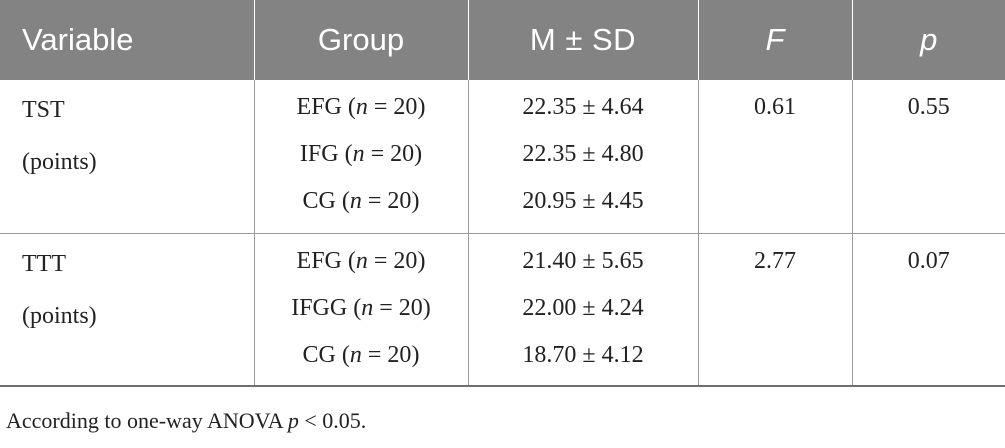  What do you see at coordinates (583, 260) in the screenshot?
I see `mean-sd-value: 21.40 ± 5.65` at bounding box center [583, 260].